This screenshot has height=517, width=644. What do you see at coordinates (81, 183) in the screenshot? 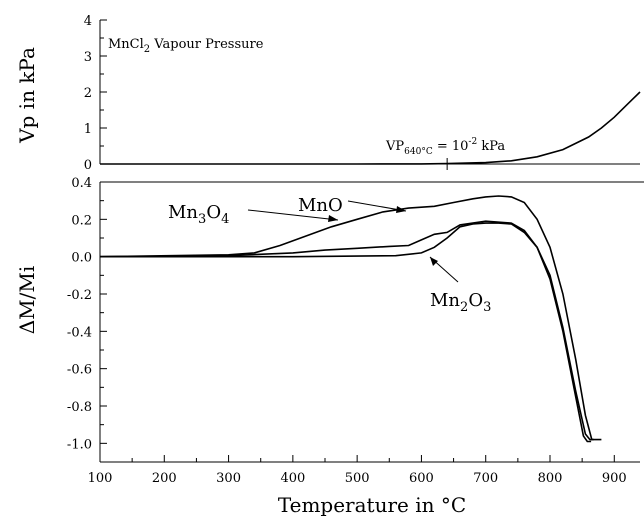
I see `bottom-y-tick-label: 0.4` at bounding box center [81, 183].